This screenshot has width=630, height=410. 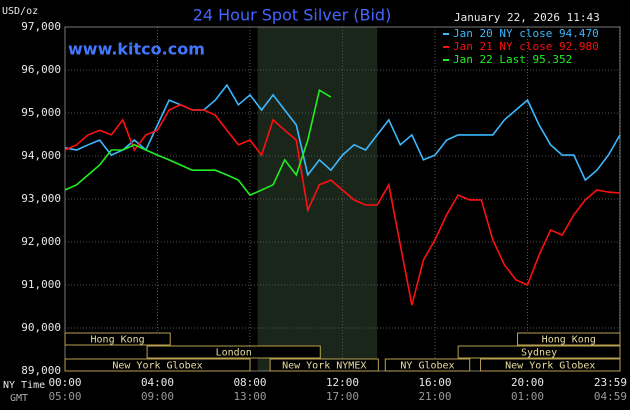 What do you see at coordinates (249, 396) in the screenshot?
I see `x2-tick-label: 13:00` at bounding box center [249, 396].